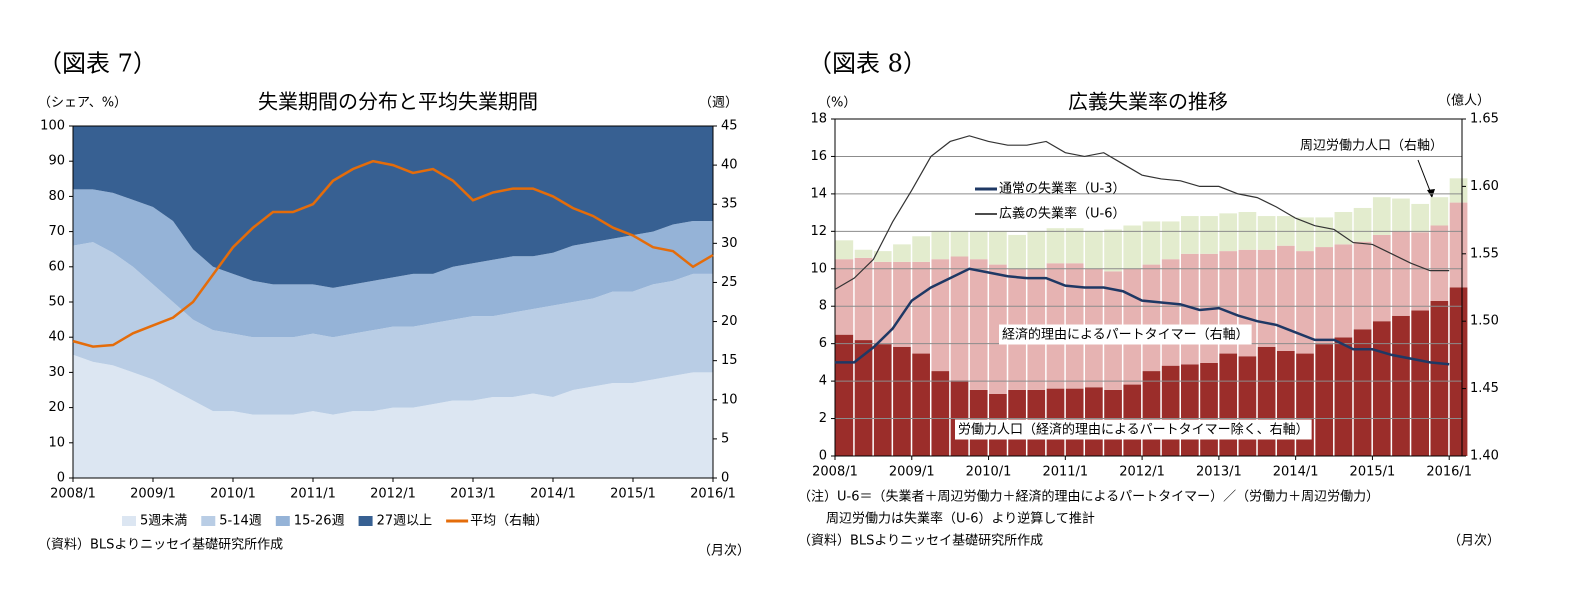 This screenshot has width=1583, height=606. I want to click on series-annotation: 労働力人口（経済的理由によるパートタイマー除く、右軸）, so click(1133, 430).